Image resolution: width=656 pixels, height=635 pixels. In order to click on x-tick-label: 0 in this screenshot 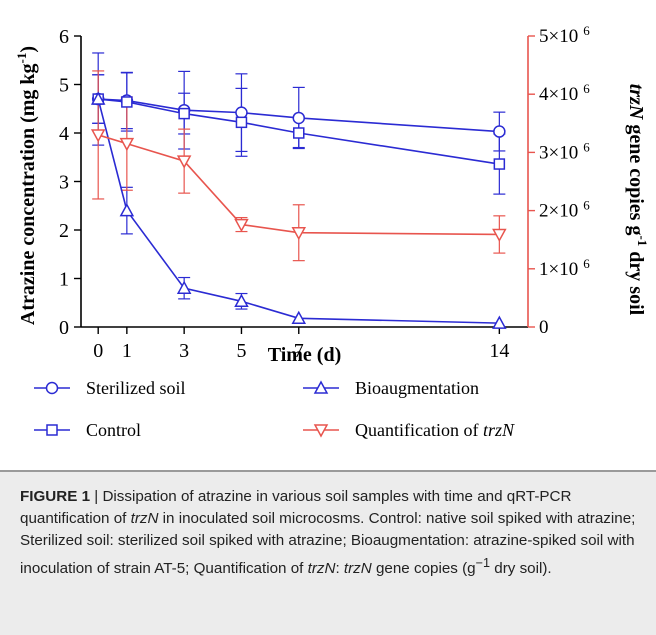, I will do `click(98, 351)`.